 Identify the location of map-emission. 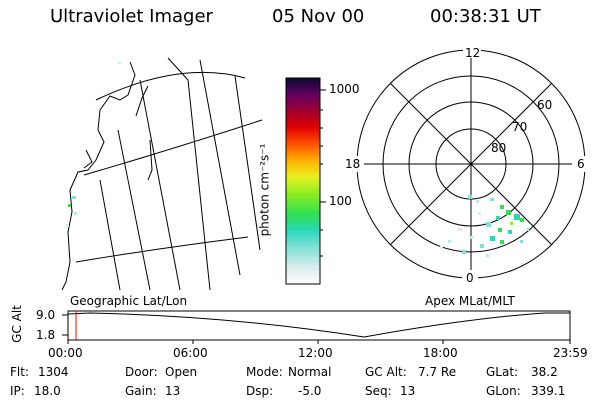
(93, 144).